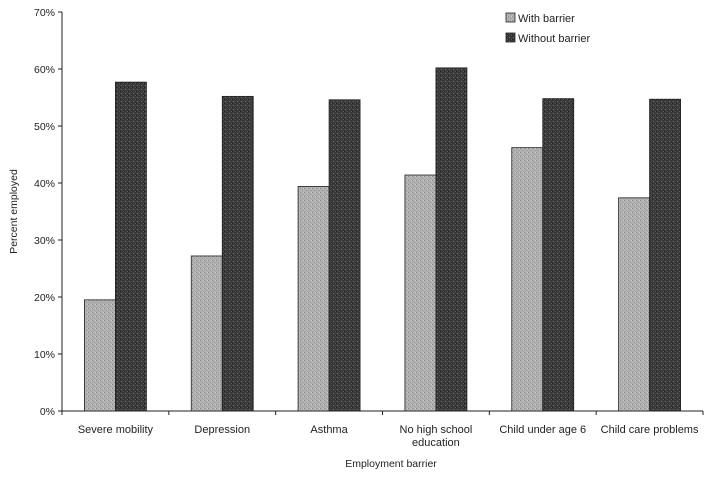  I want to click on x-tick-label: Depression, so click(222, 430).